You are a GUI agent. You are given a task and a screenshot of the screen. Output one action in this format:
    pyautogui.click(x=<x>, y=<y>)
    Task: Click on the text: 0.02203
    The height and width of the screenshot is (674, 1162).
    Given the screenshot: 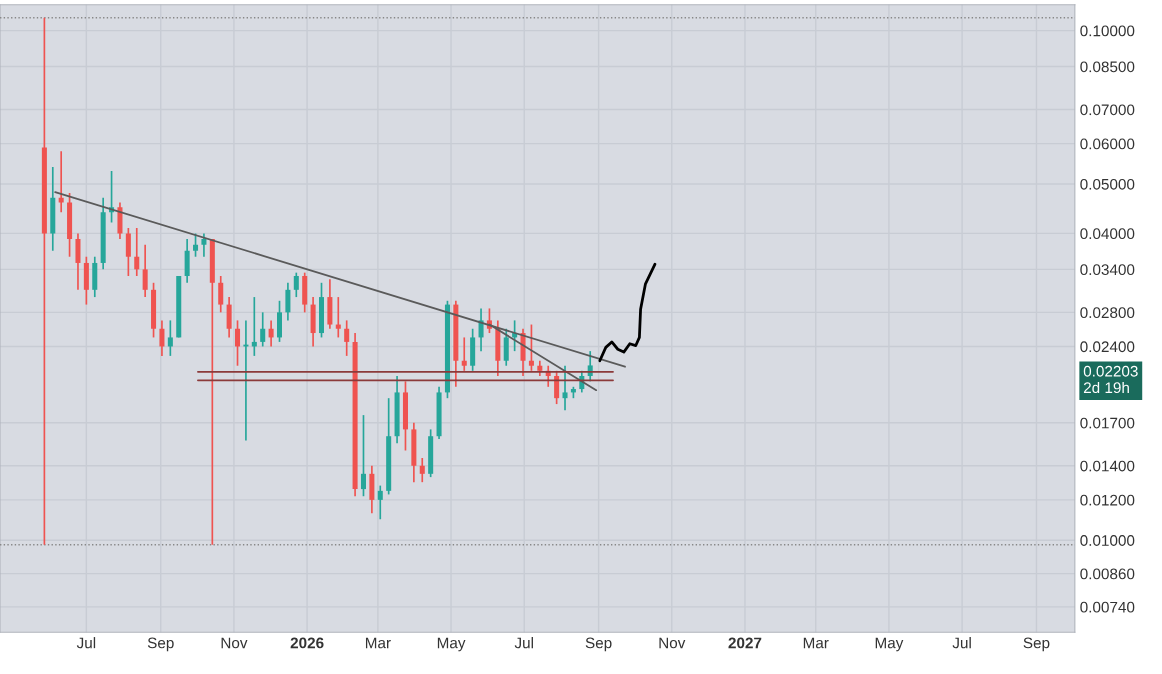 What is the action you would take?
    pyautogui.click(x=1110, y=371)
    